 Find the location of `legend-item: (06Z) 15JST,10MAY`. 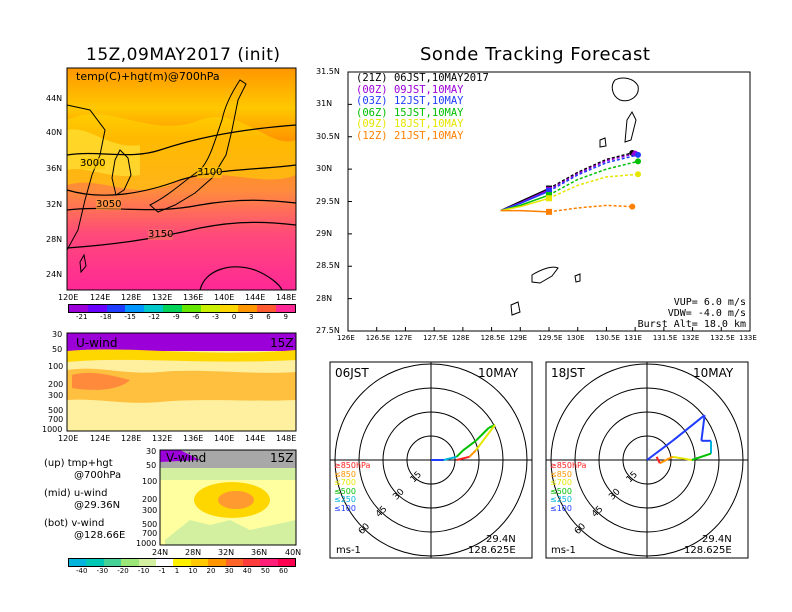

legend-item: (06Z) 15JST,10MAY is located at coordinates (422, 113).